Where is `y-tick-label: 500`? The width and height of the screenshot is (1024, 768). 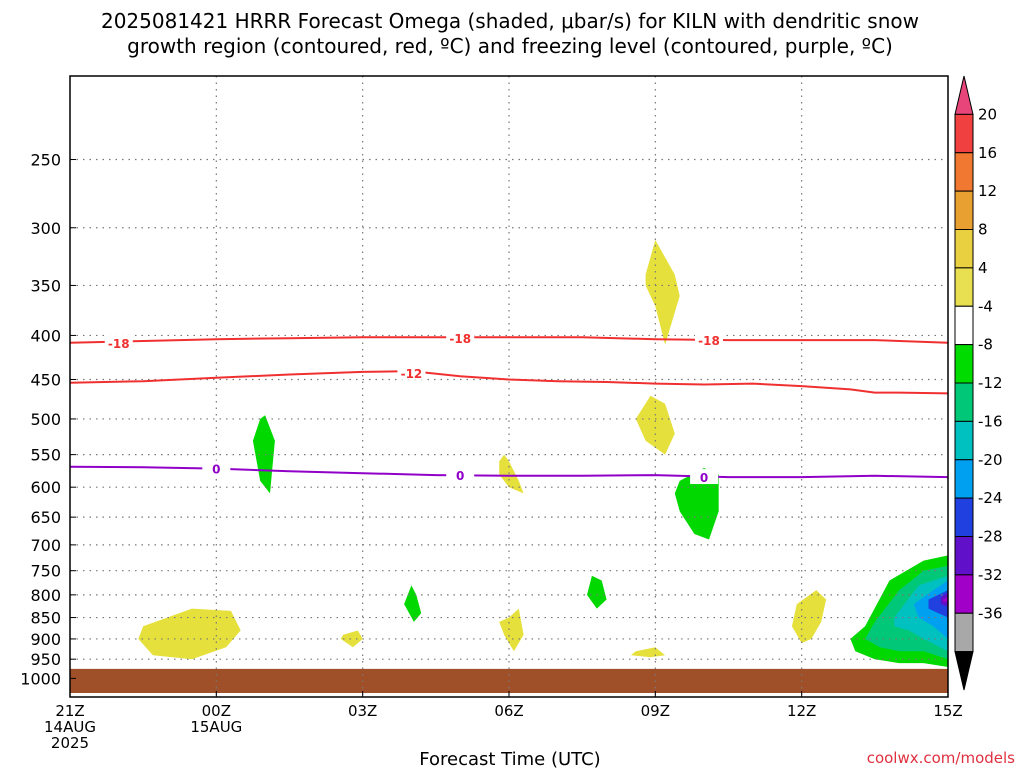
y-tick-label: 500 is located at coordinates (45, 419).